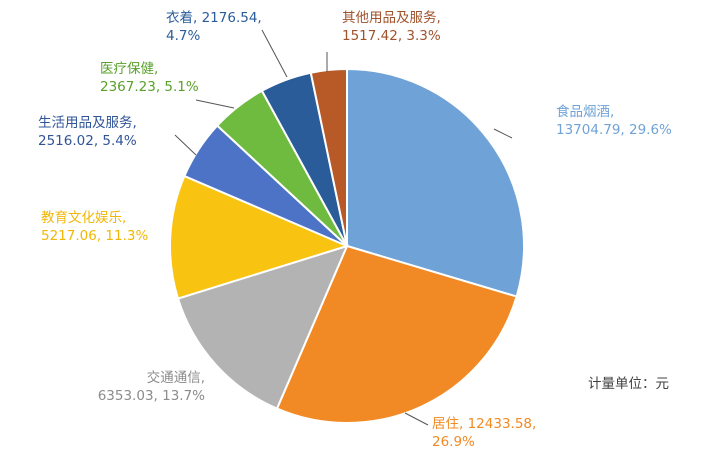 The height and width of the screenshot is (465, 708). What do you see at coordinates (614, 120) in the screenshot?
I see `data-label: 食品烟酒, 13704.79, 29.6%` at bounding box center [614, 120].